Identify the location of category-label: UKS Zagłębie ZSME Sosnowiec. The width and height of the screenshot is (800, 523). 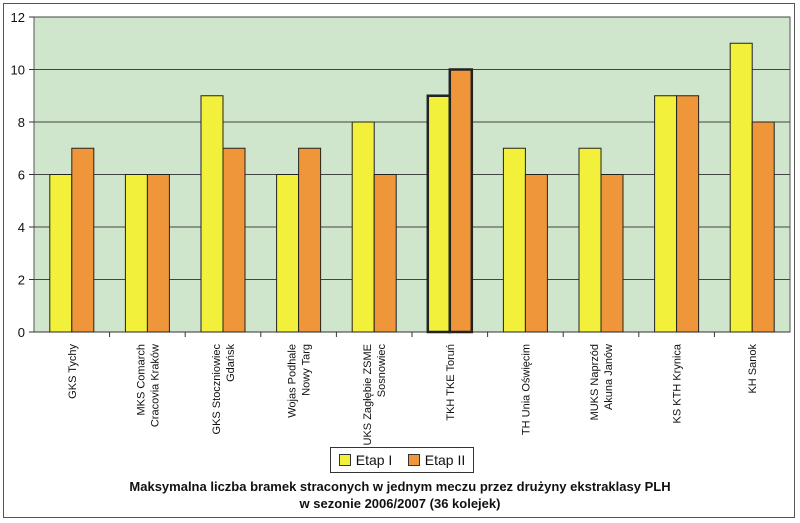
(375, 395).